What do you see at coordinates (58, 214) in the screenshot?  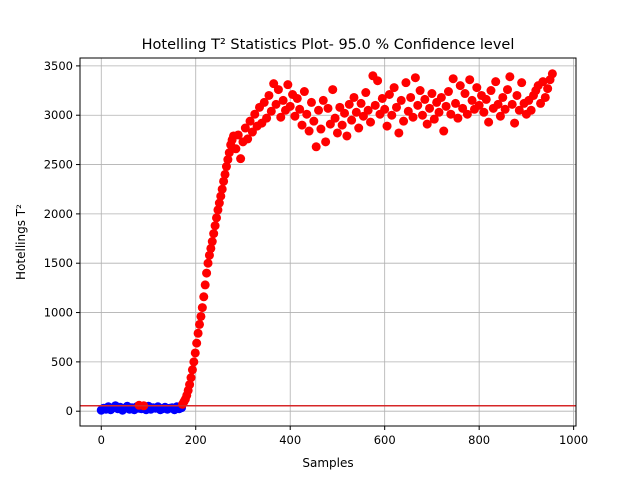 I see `y-tick-label: 2000` at bounding box center [58, 214].